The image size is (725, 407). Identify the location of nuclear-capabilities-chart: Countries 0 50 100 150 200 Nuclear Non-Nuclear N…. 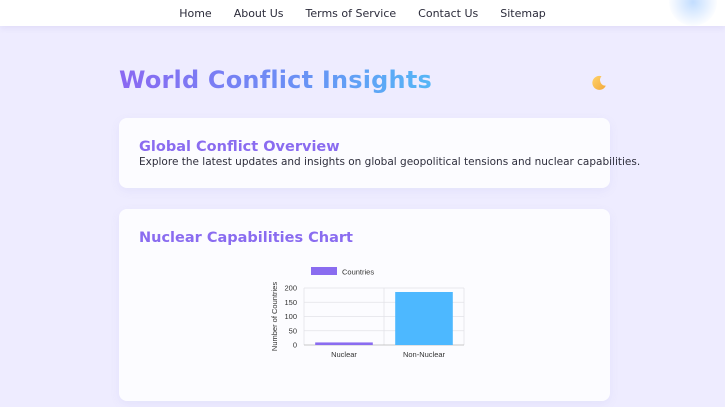
(367, 313).